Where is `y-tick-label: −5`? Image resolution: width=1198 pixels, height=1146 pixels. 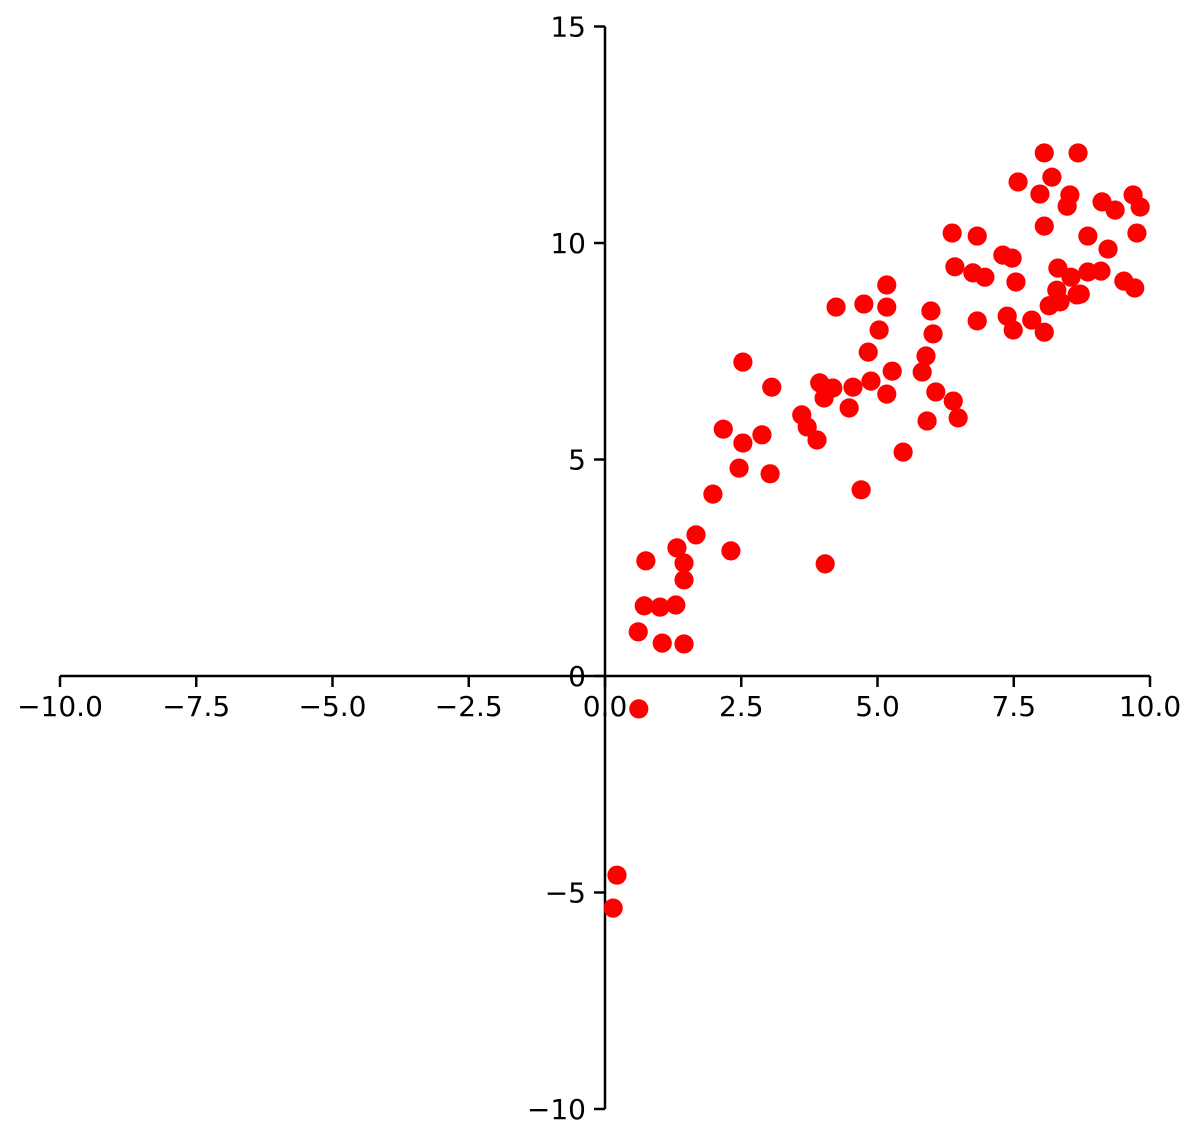
y-tick-label: −5 is located at coordinates (565, 893).